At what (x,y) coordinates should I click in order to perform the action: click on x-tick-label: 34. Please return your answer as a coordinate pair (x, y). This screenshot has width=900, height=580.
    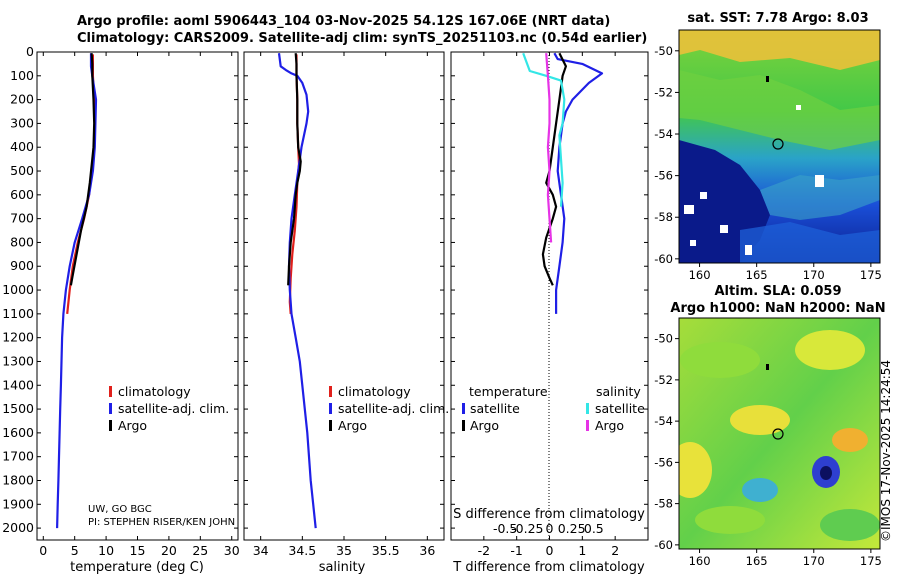
    Looking at the image, I should click on (261, 550).